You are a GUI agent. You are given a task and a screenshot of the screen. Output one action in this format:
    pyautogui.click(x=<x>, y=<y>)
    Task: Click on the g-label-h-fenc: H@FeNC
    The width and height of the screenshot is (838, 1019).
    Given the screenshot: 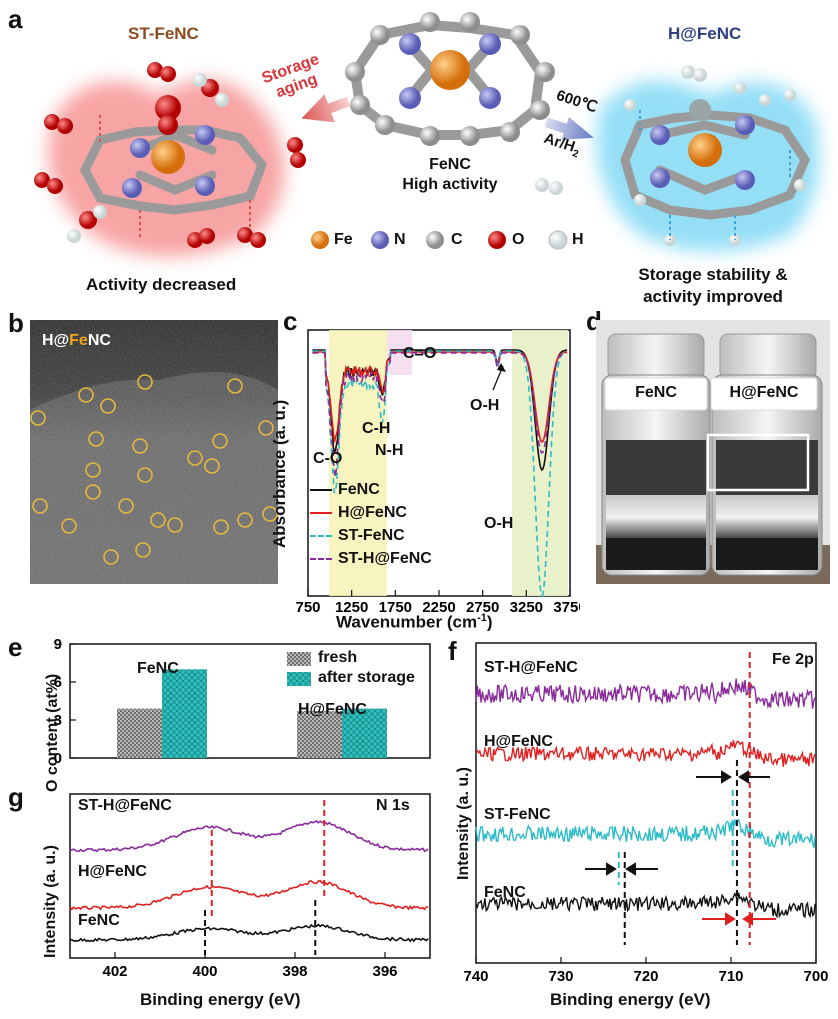 What is the action you would take?
    pyautogui.click(x=112, y=871)
    